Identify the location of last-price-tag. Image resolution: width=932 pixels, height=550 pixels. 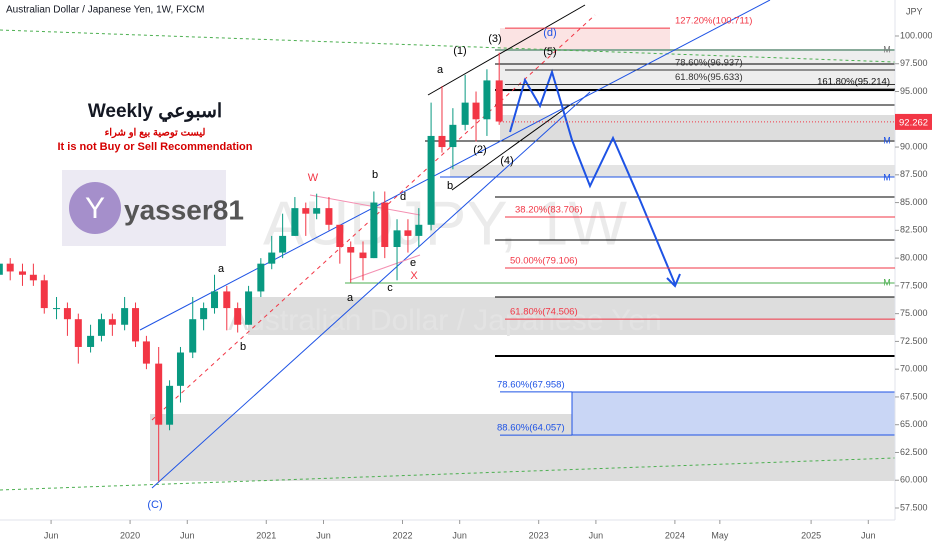
(913, 121).